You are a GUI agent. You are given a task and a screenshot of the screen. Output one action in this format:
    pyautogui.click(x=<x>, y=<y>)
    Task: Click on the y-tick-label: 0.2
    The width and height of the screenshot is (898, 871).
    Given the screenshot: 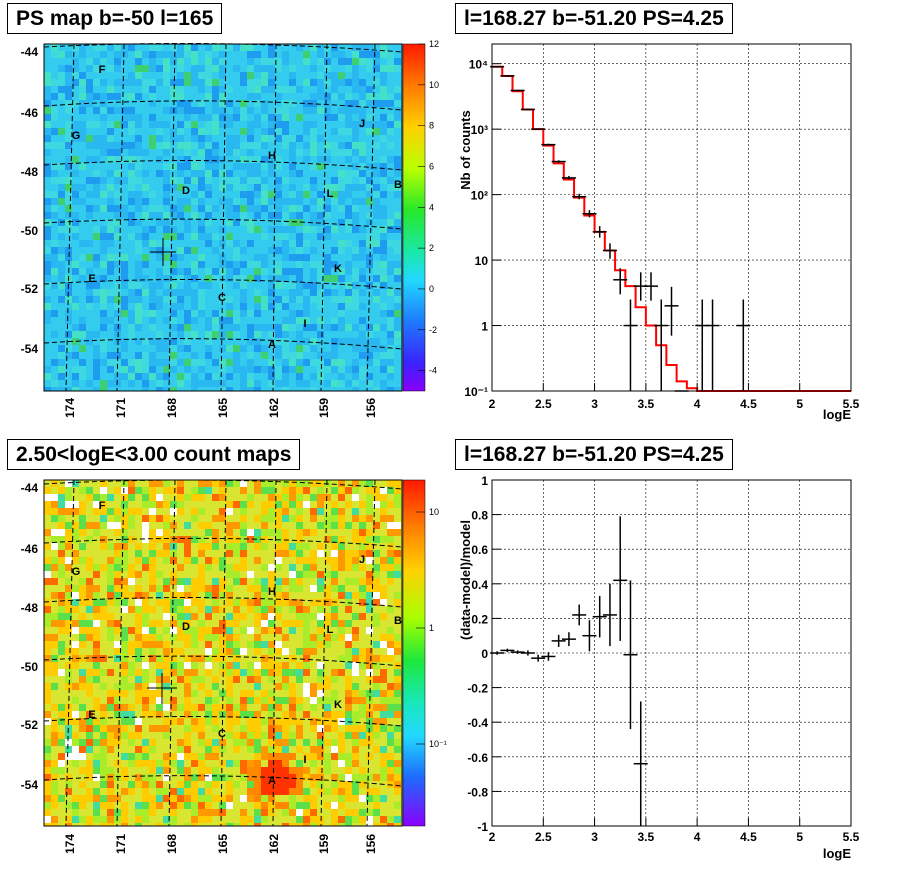 What is the action you would take?
    pyautogui.click(x=479, y=619)
    